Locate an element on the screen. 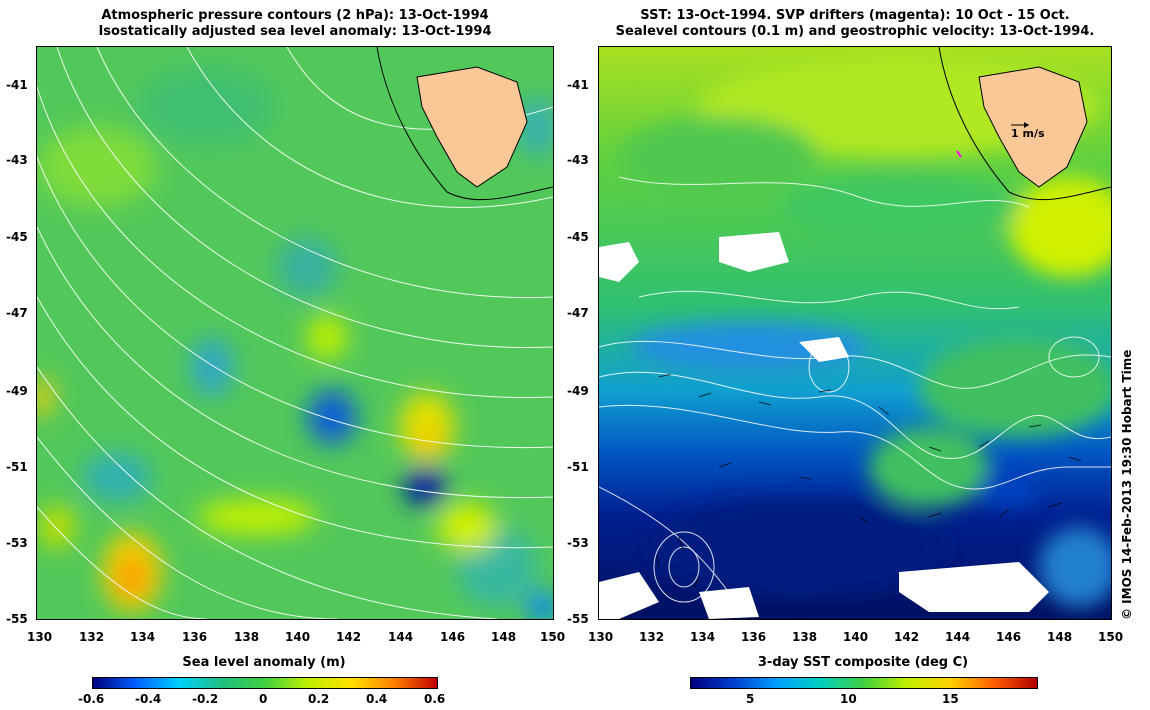  colorbar-tick-label: 0.2 is located at coordinates (319, 699).